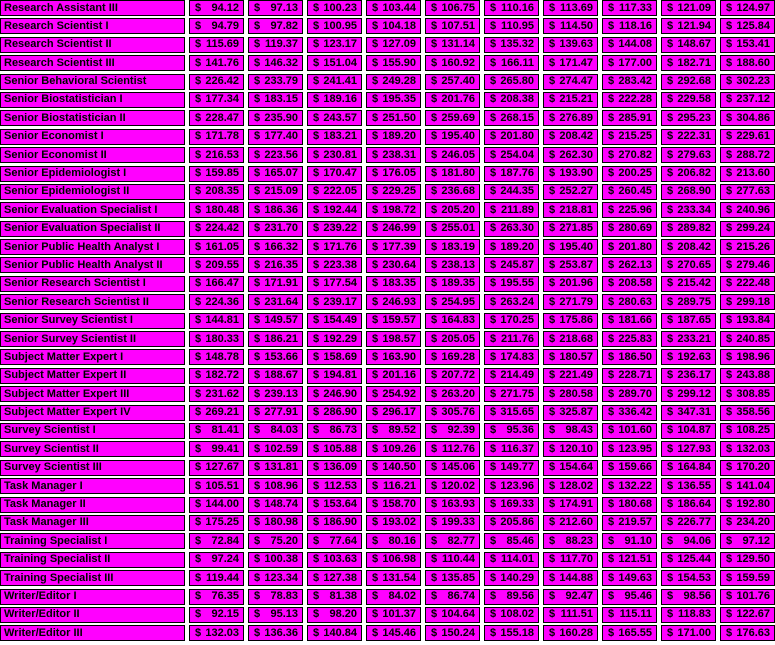 The width and height of the screenshot is (775, 645). Describe the element at coordinates (216, 63) in the screenshot. I see `rate-cell: $141.76` at that location.